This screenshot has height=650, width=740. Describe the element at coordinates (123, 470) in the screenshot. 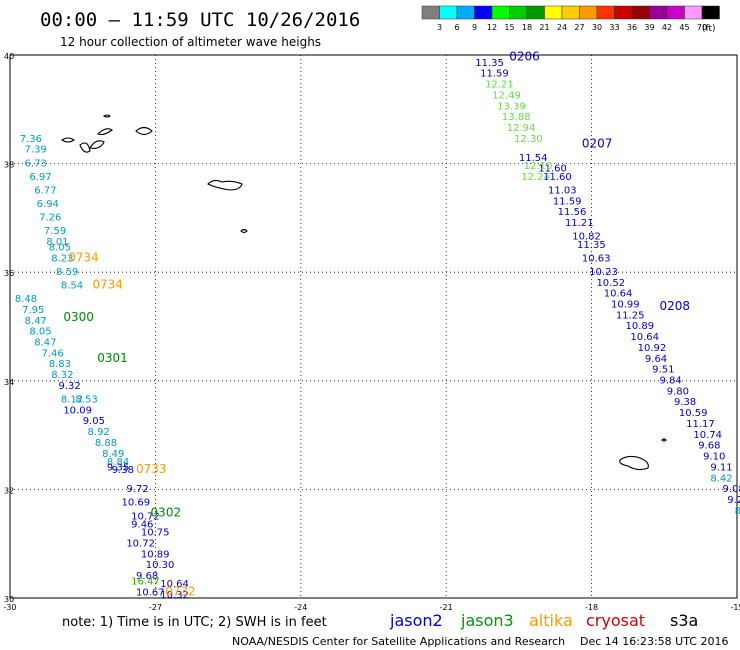

I see `wave-height-value: 9.38` at that location.